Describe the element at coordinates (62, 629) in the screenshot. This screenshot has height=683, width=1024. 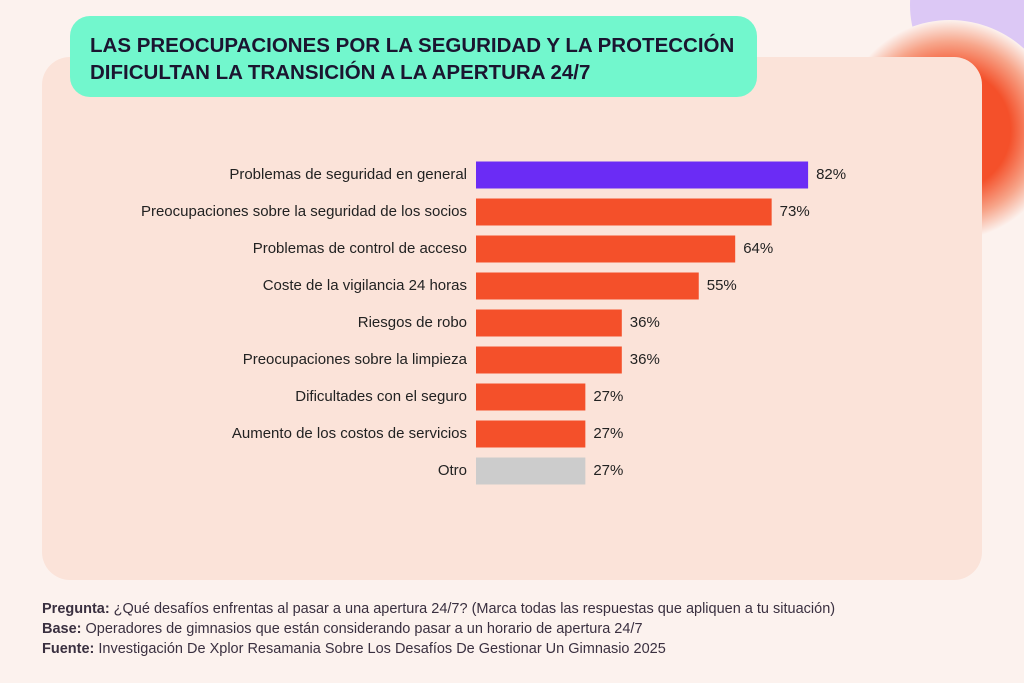
I see `note-label: Base:` at that location.